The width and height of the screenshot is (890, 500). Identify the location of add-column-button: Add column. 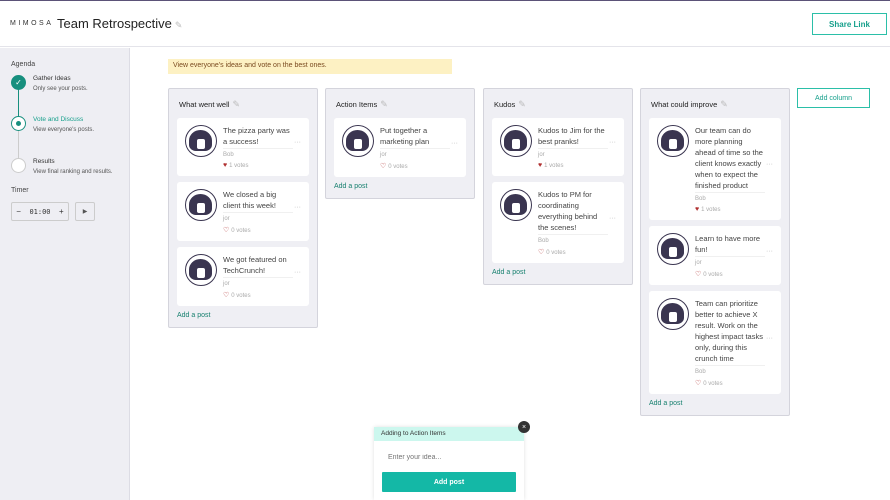
(833, 98).